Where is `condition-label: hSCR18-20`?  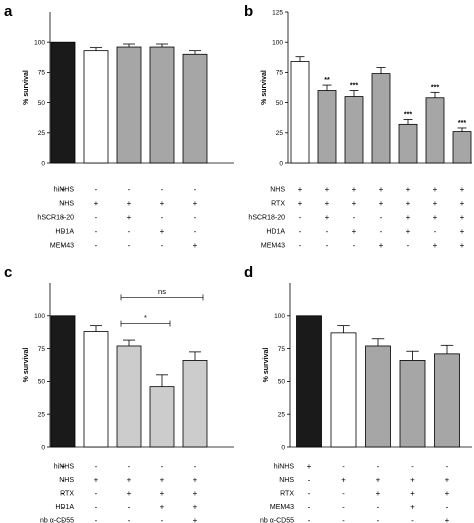
condition-label: hSCR18-20 is located at coordinates (55, 218).